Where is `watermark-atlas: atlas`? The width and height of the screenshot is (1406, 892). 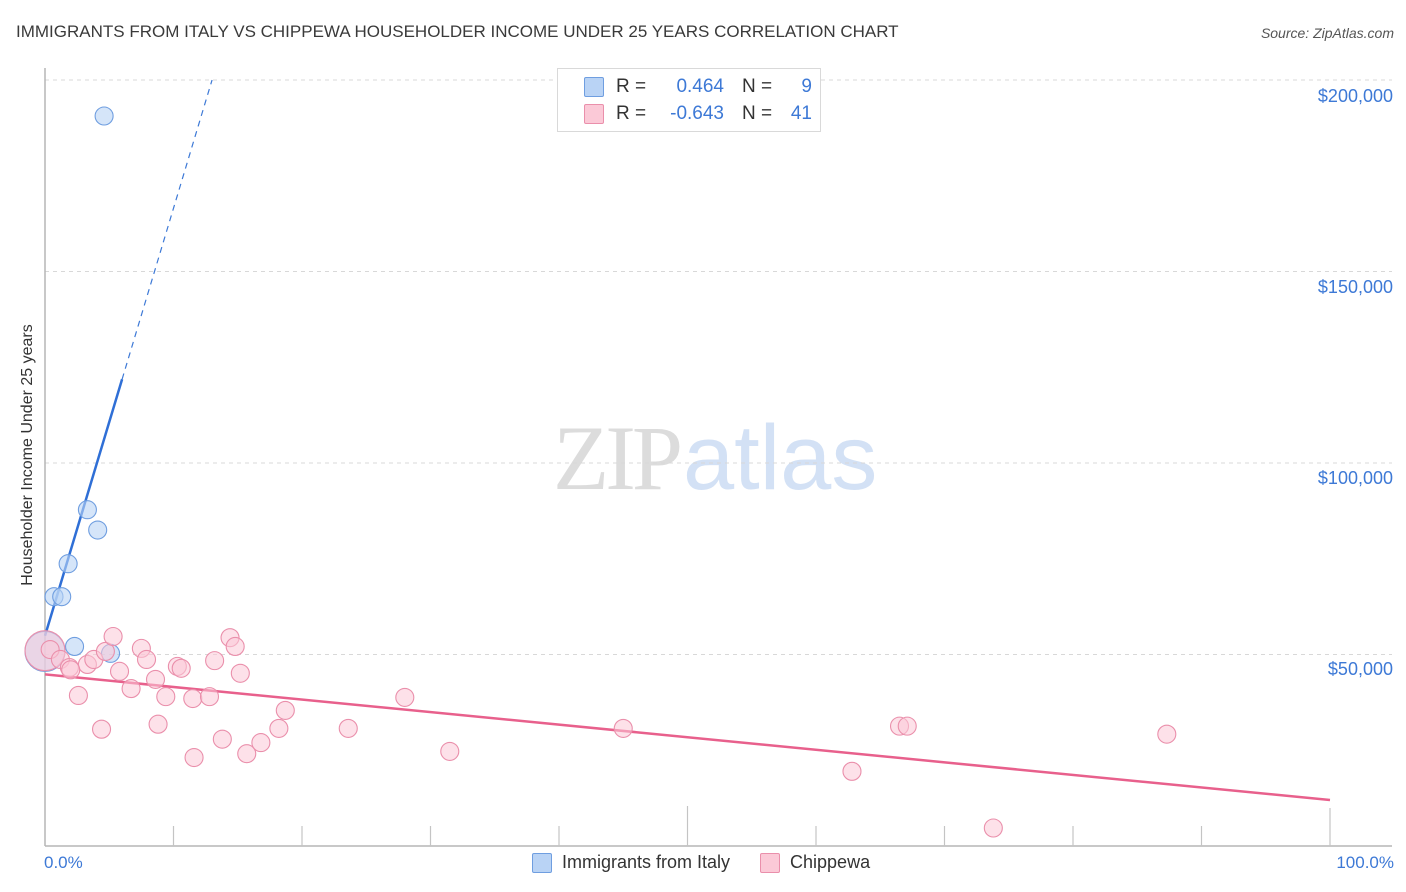
watermark-atlas: atlas is located at coordinates (780, 458).